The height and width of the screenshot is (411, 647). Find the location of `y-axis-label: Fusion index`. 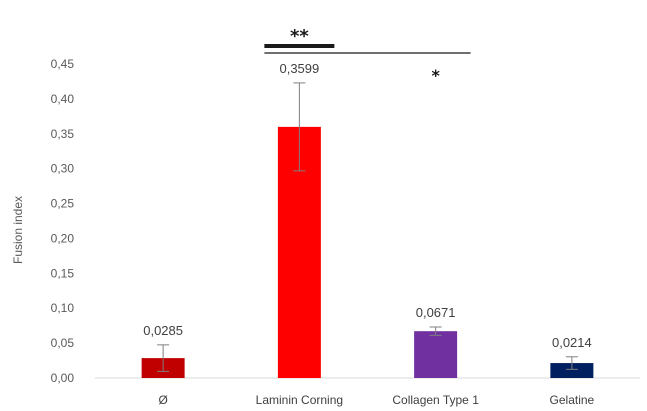

y-axis-label: Fusion index is located at coordinates (18, 230).